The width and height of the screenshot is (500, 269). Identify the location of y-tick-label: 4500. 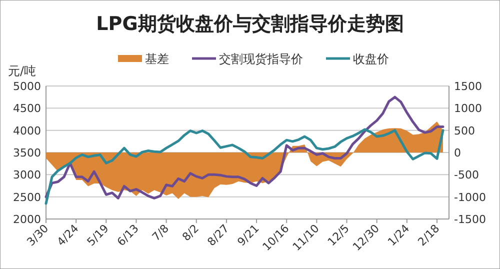
(27, 109).